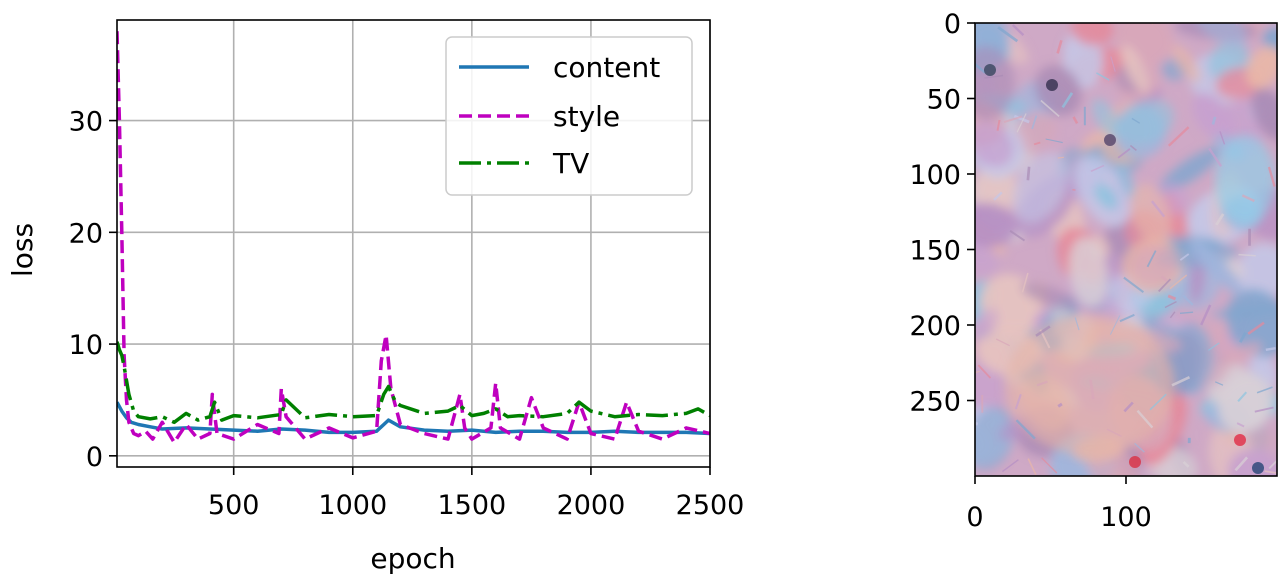 The width and height of the screenshot is (1286, 585). Describe the element at coordinates (93, 290) in the screenshot. I see `y-ticks: 0 10 20 30` at that location.